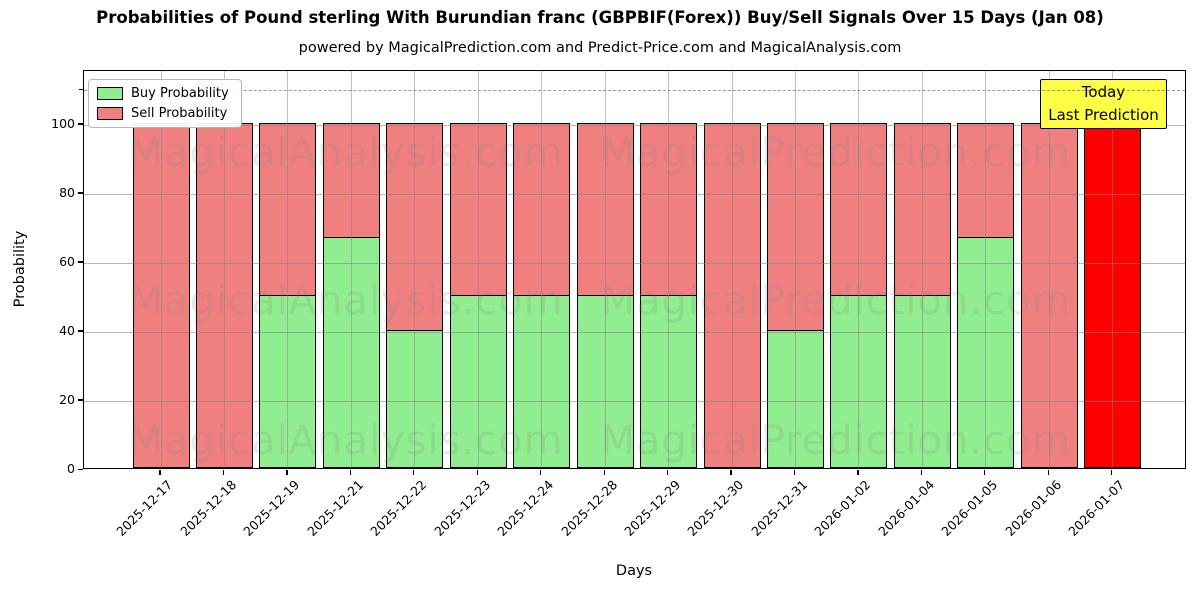 The height and width of the screenshot is (600, 1200). Describe the element at coordinates (110, 93) in the screenshot. I see `buy-color-swatch` at that location.